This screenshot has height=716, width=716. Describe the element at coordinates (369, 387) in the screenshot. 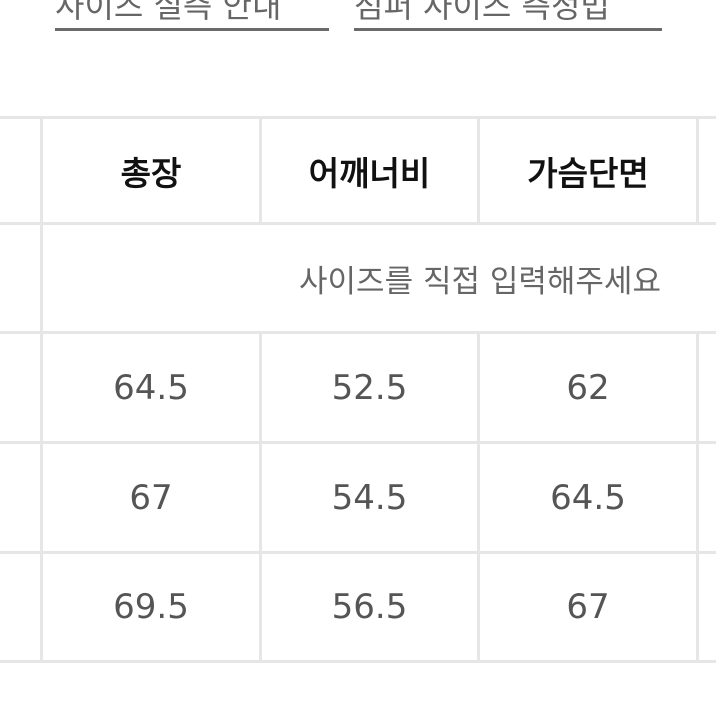

I see `table-cell: 52.5` at that location.